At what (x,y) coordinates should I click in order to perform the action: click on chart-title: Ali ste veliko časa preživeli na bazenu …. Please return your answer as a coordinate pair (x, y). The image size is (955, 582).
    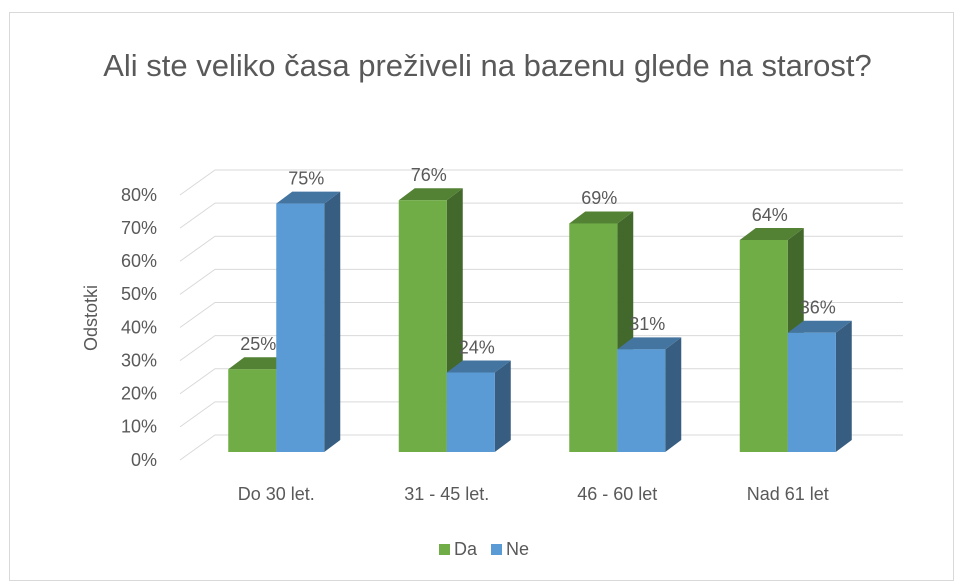
    Looking at the image, I should click on (487, 65).